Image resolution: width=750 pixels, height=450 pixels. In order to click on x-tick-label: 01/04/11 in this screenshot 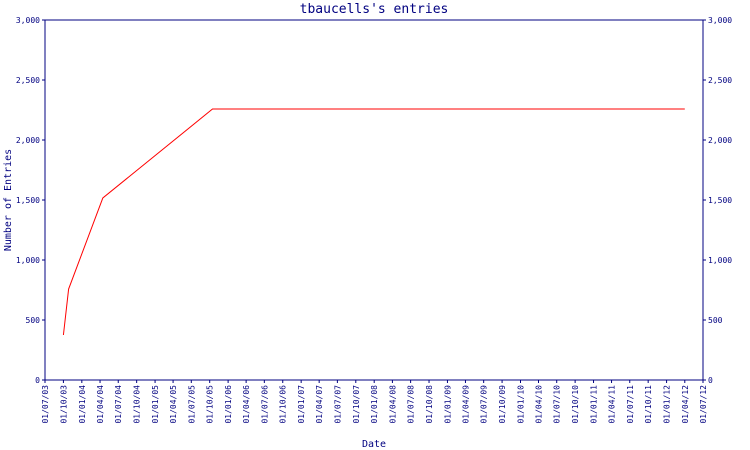, I will do `click(612, 404)`.